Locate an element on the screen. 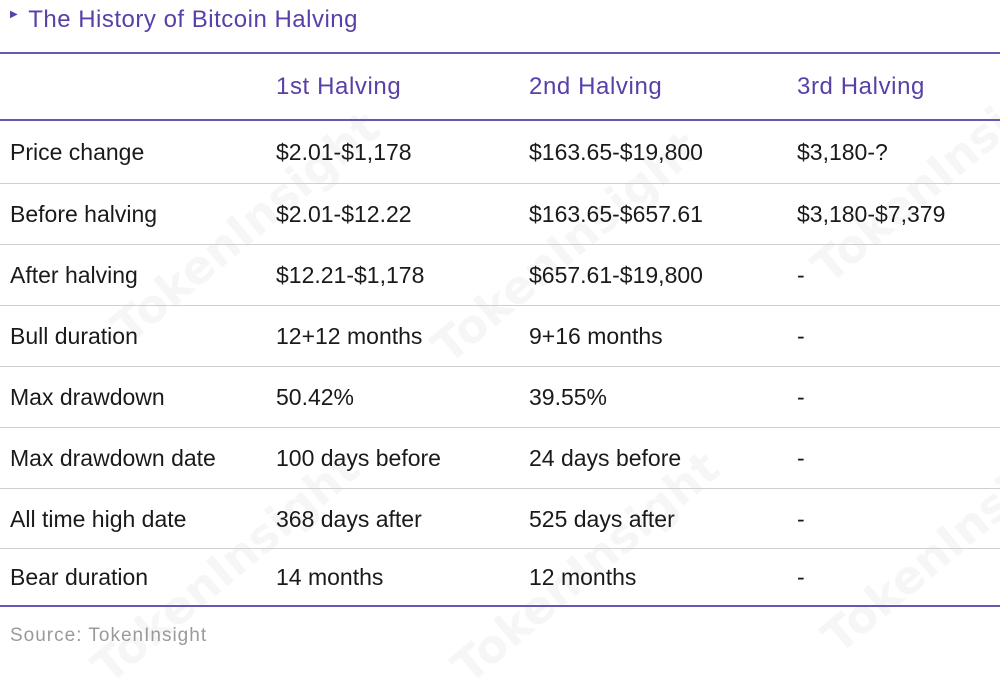 This screenshot has width=1000, height=694. table-cell: 14 months is located at coordinates (330, 576).